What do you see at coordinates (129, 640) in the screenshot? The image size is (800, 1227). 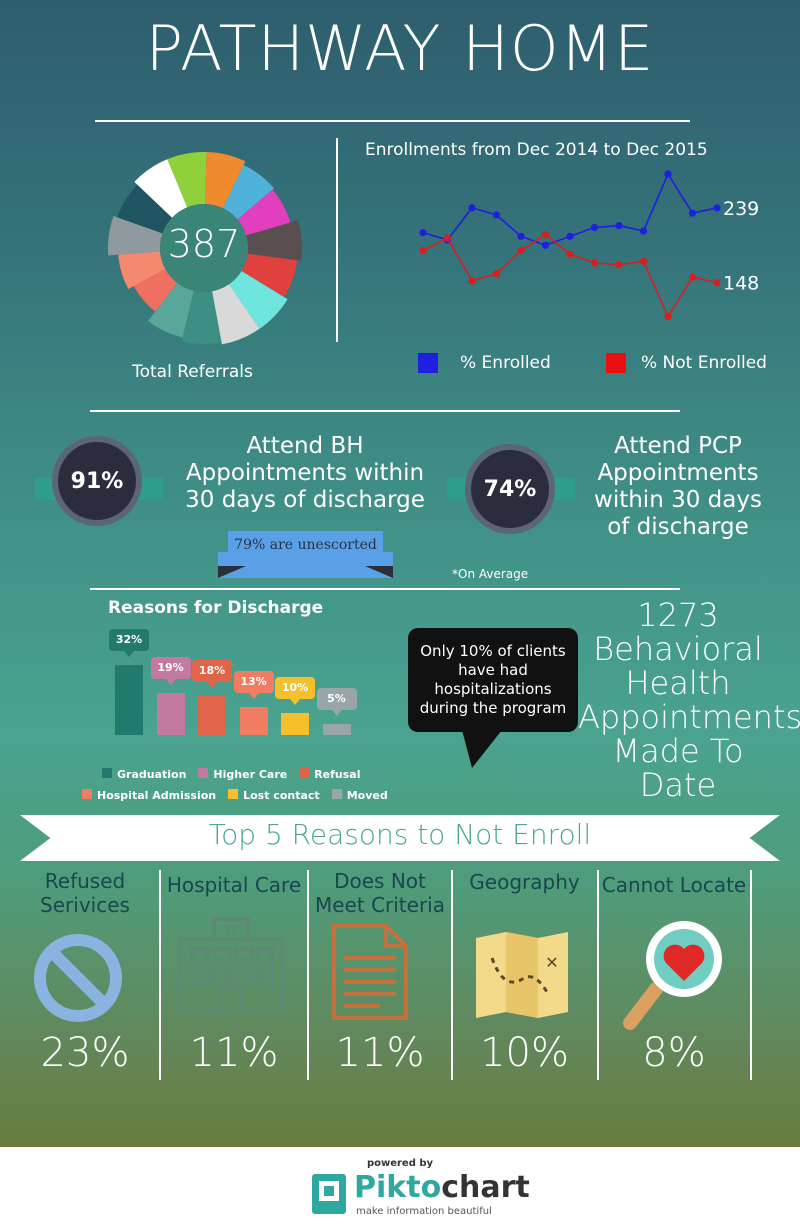 I see `bar-value-label: 32%` at bounding box center [129, 640].